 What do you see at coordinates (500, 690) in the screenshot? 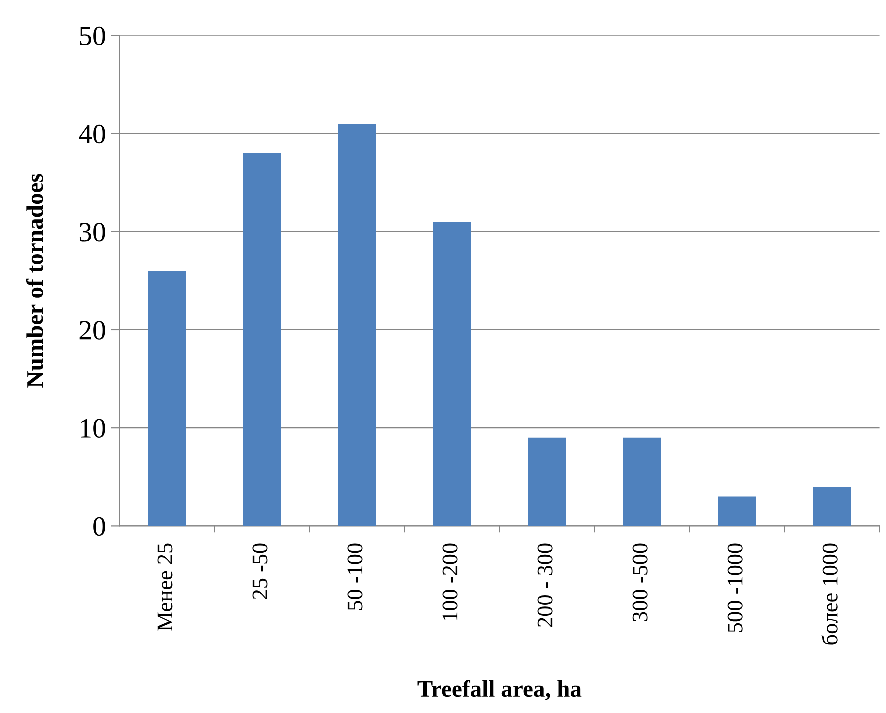
I see `x-axis-title: Treefall area, ha` at bounding box center [500, 690].